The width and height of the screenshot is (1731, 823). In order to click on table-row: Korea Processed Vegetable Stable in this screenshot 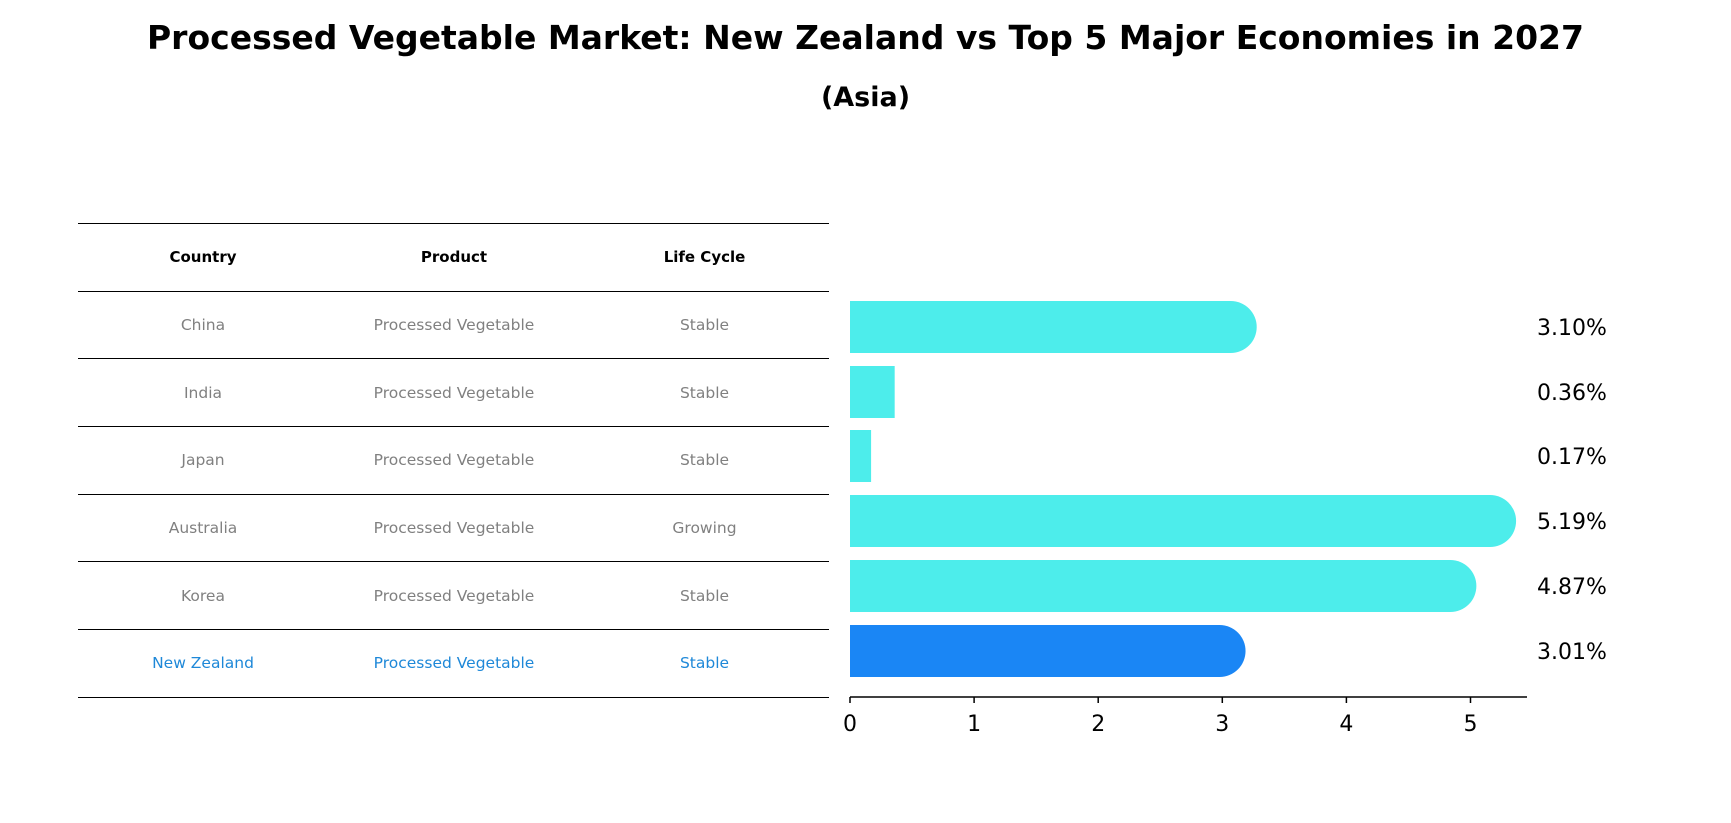, I will do `click(453, 595)`.